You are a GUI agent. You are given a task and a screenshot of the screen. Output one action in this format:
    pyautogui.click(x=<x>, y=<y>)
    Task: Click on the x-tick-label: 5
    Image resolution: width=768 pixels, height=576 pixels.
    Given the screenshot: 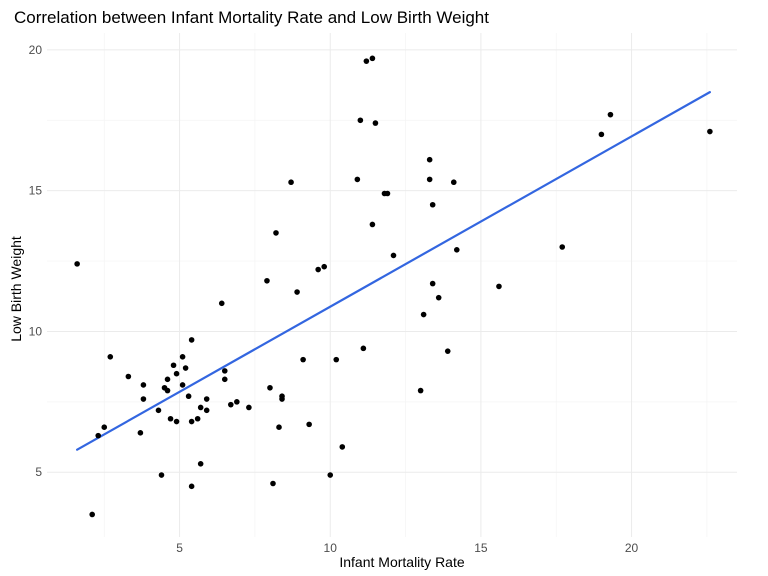 What is the action you would take?
    pyautogui.click(x=179, y=548)
    